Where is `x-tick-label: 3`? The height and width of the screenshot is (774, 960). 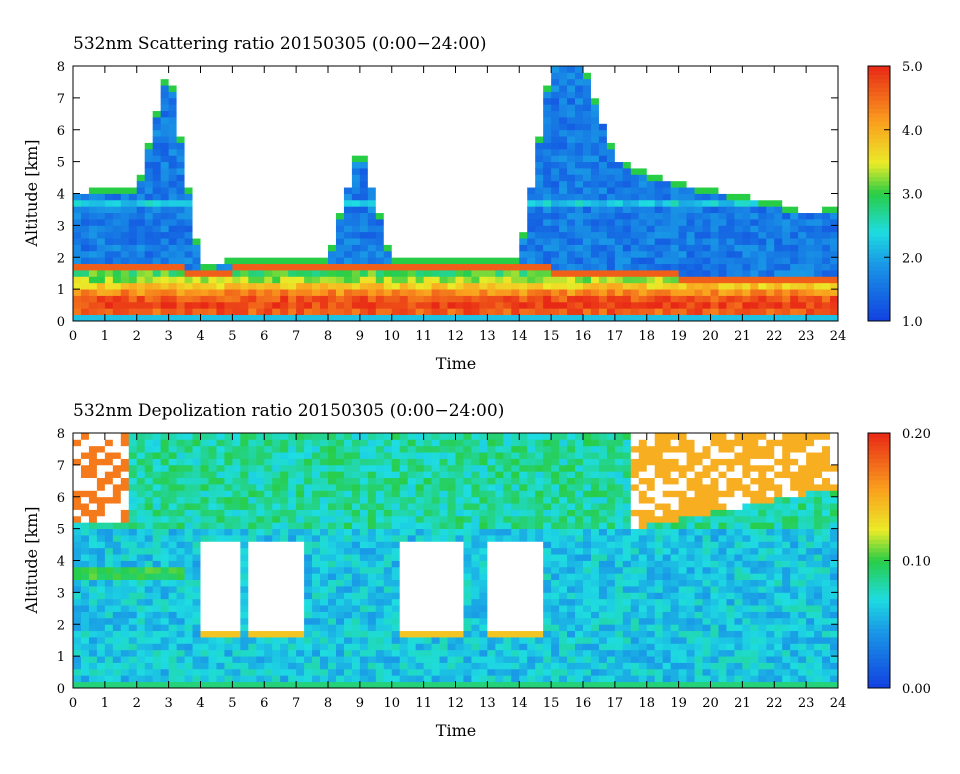
x-tick-label: 3 is located at coordinates (168, 336).